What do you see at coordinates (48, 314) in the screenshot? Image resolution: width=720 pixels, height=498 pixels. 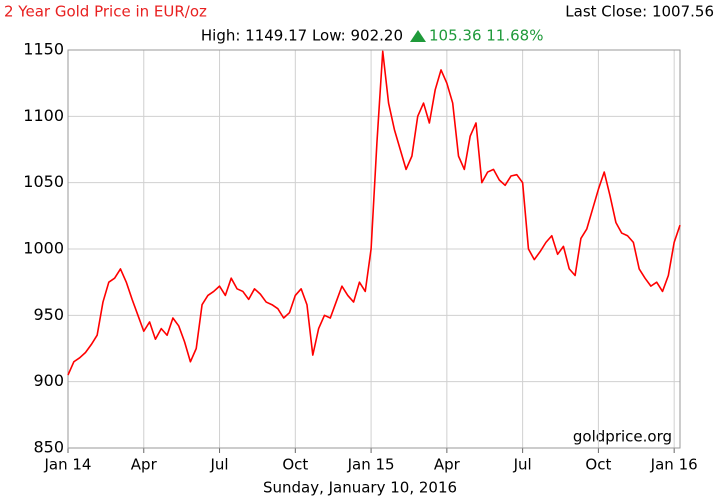 I see `y-tick-label: 950` at bounding box center [48, 314].